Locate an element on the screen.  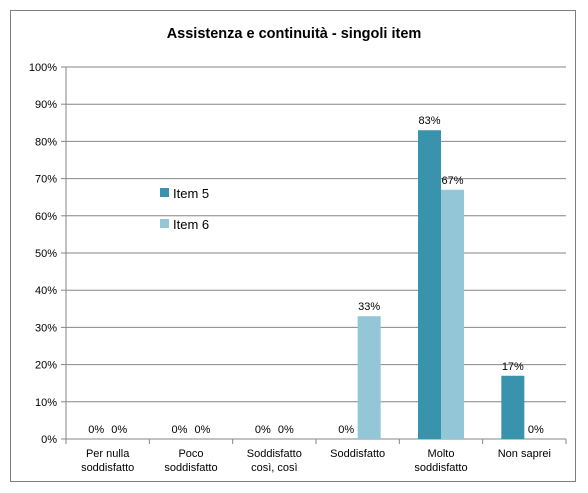
y-tick-label: 40% is located at coordinates (46, 291).